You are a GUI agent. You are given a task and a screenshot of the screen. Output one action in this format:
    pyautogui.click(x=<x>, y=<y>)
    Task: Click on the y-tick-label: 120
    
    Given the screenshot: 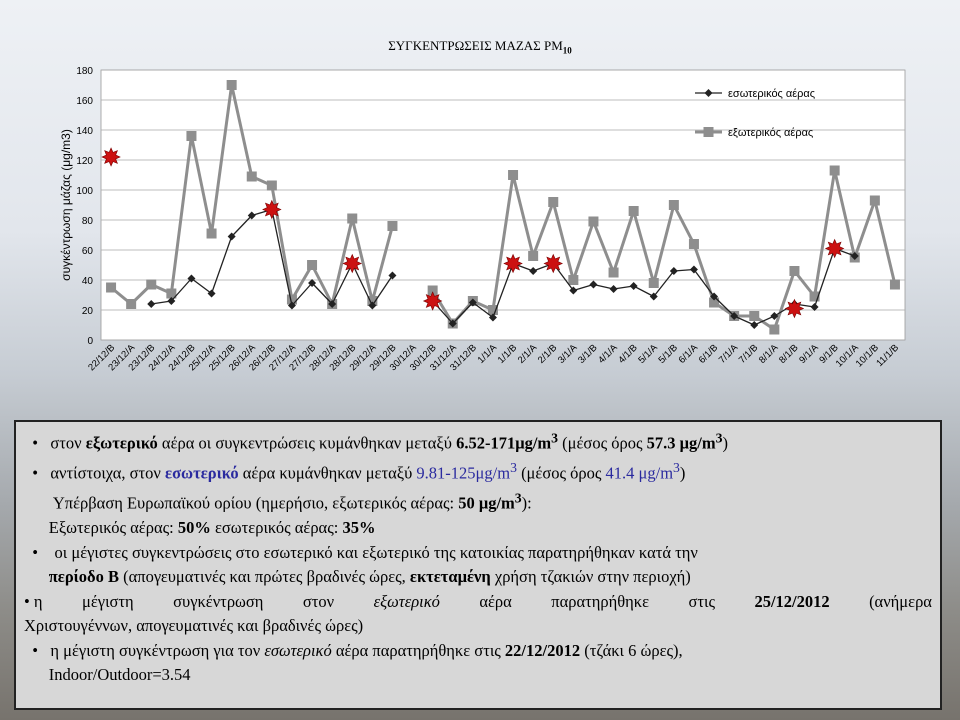 What is the action you would take?
    pyautogui.click(x=84, y=161)
    